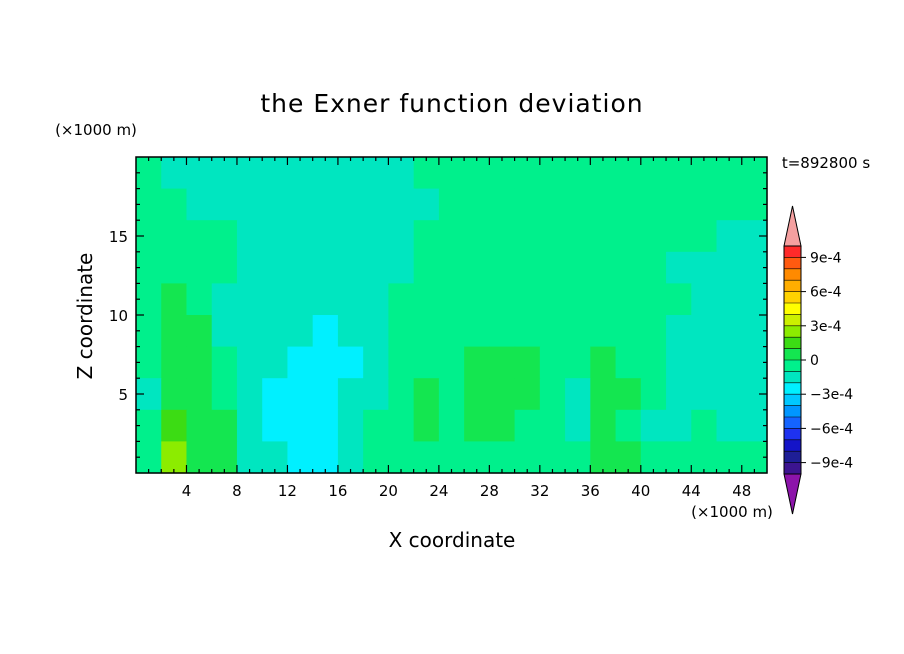 This screenshot has height=654, width=904. Describe the element at coordinates (489, 491) in the screenshot. I see `x-tick-label: 28` at that location.